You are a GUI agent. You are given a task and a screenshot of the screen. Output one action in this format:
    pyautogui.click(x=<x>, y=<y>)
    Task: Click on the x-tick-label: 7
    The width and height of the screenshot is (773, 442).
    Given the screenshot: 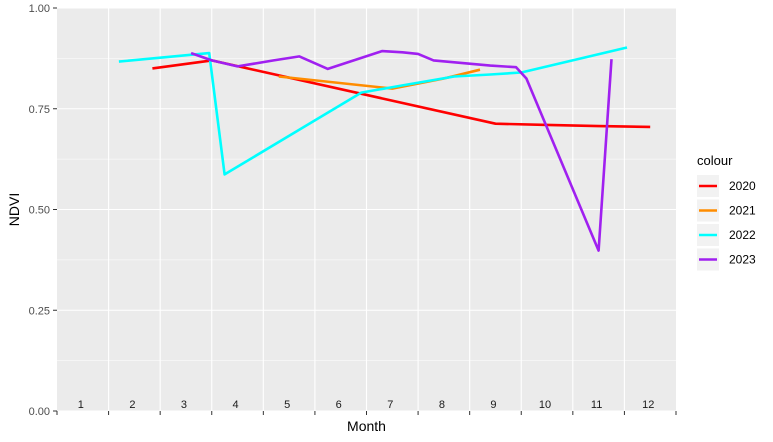 What is the action you would take?
    pyautogui.click(x=390, y=405)
    